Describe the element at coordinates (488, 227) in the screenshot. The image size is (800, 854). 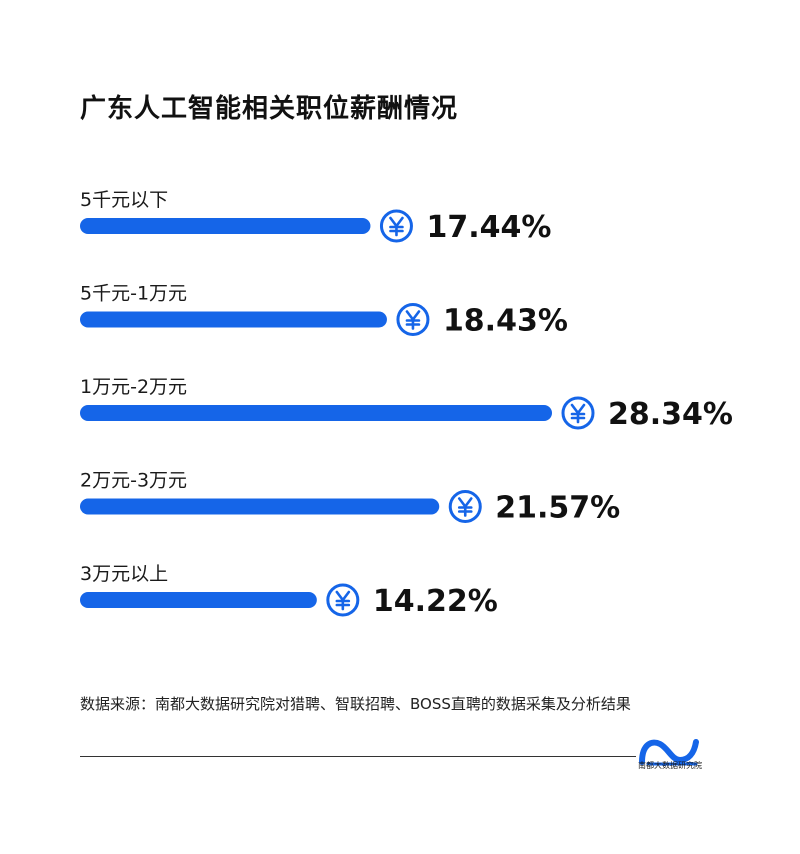
I see `value-label: 17.44%` at that location.